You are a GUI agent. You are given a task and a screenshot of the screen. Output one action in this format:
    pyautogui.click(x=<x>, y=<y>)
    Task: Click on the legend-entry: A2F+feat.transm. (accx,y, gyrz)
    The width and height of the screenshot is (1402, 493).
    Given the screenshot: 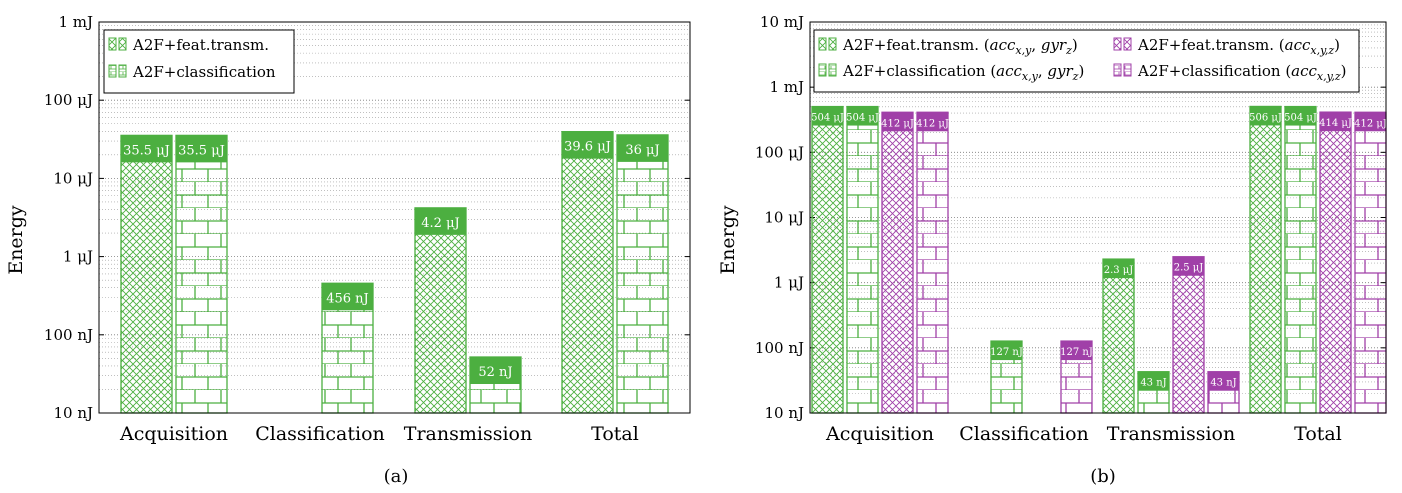 What is the action you would take?
    pyautogui.click(x=960, y=46)
    